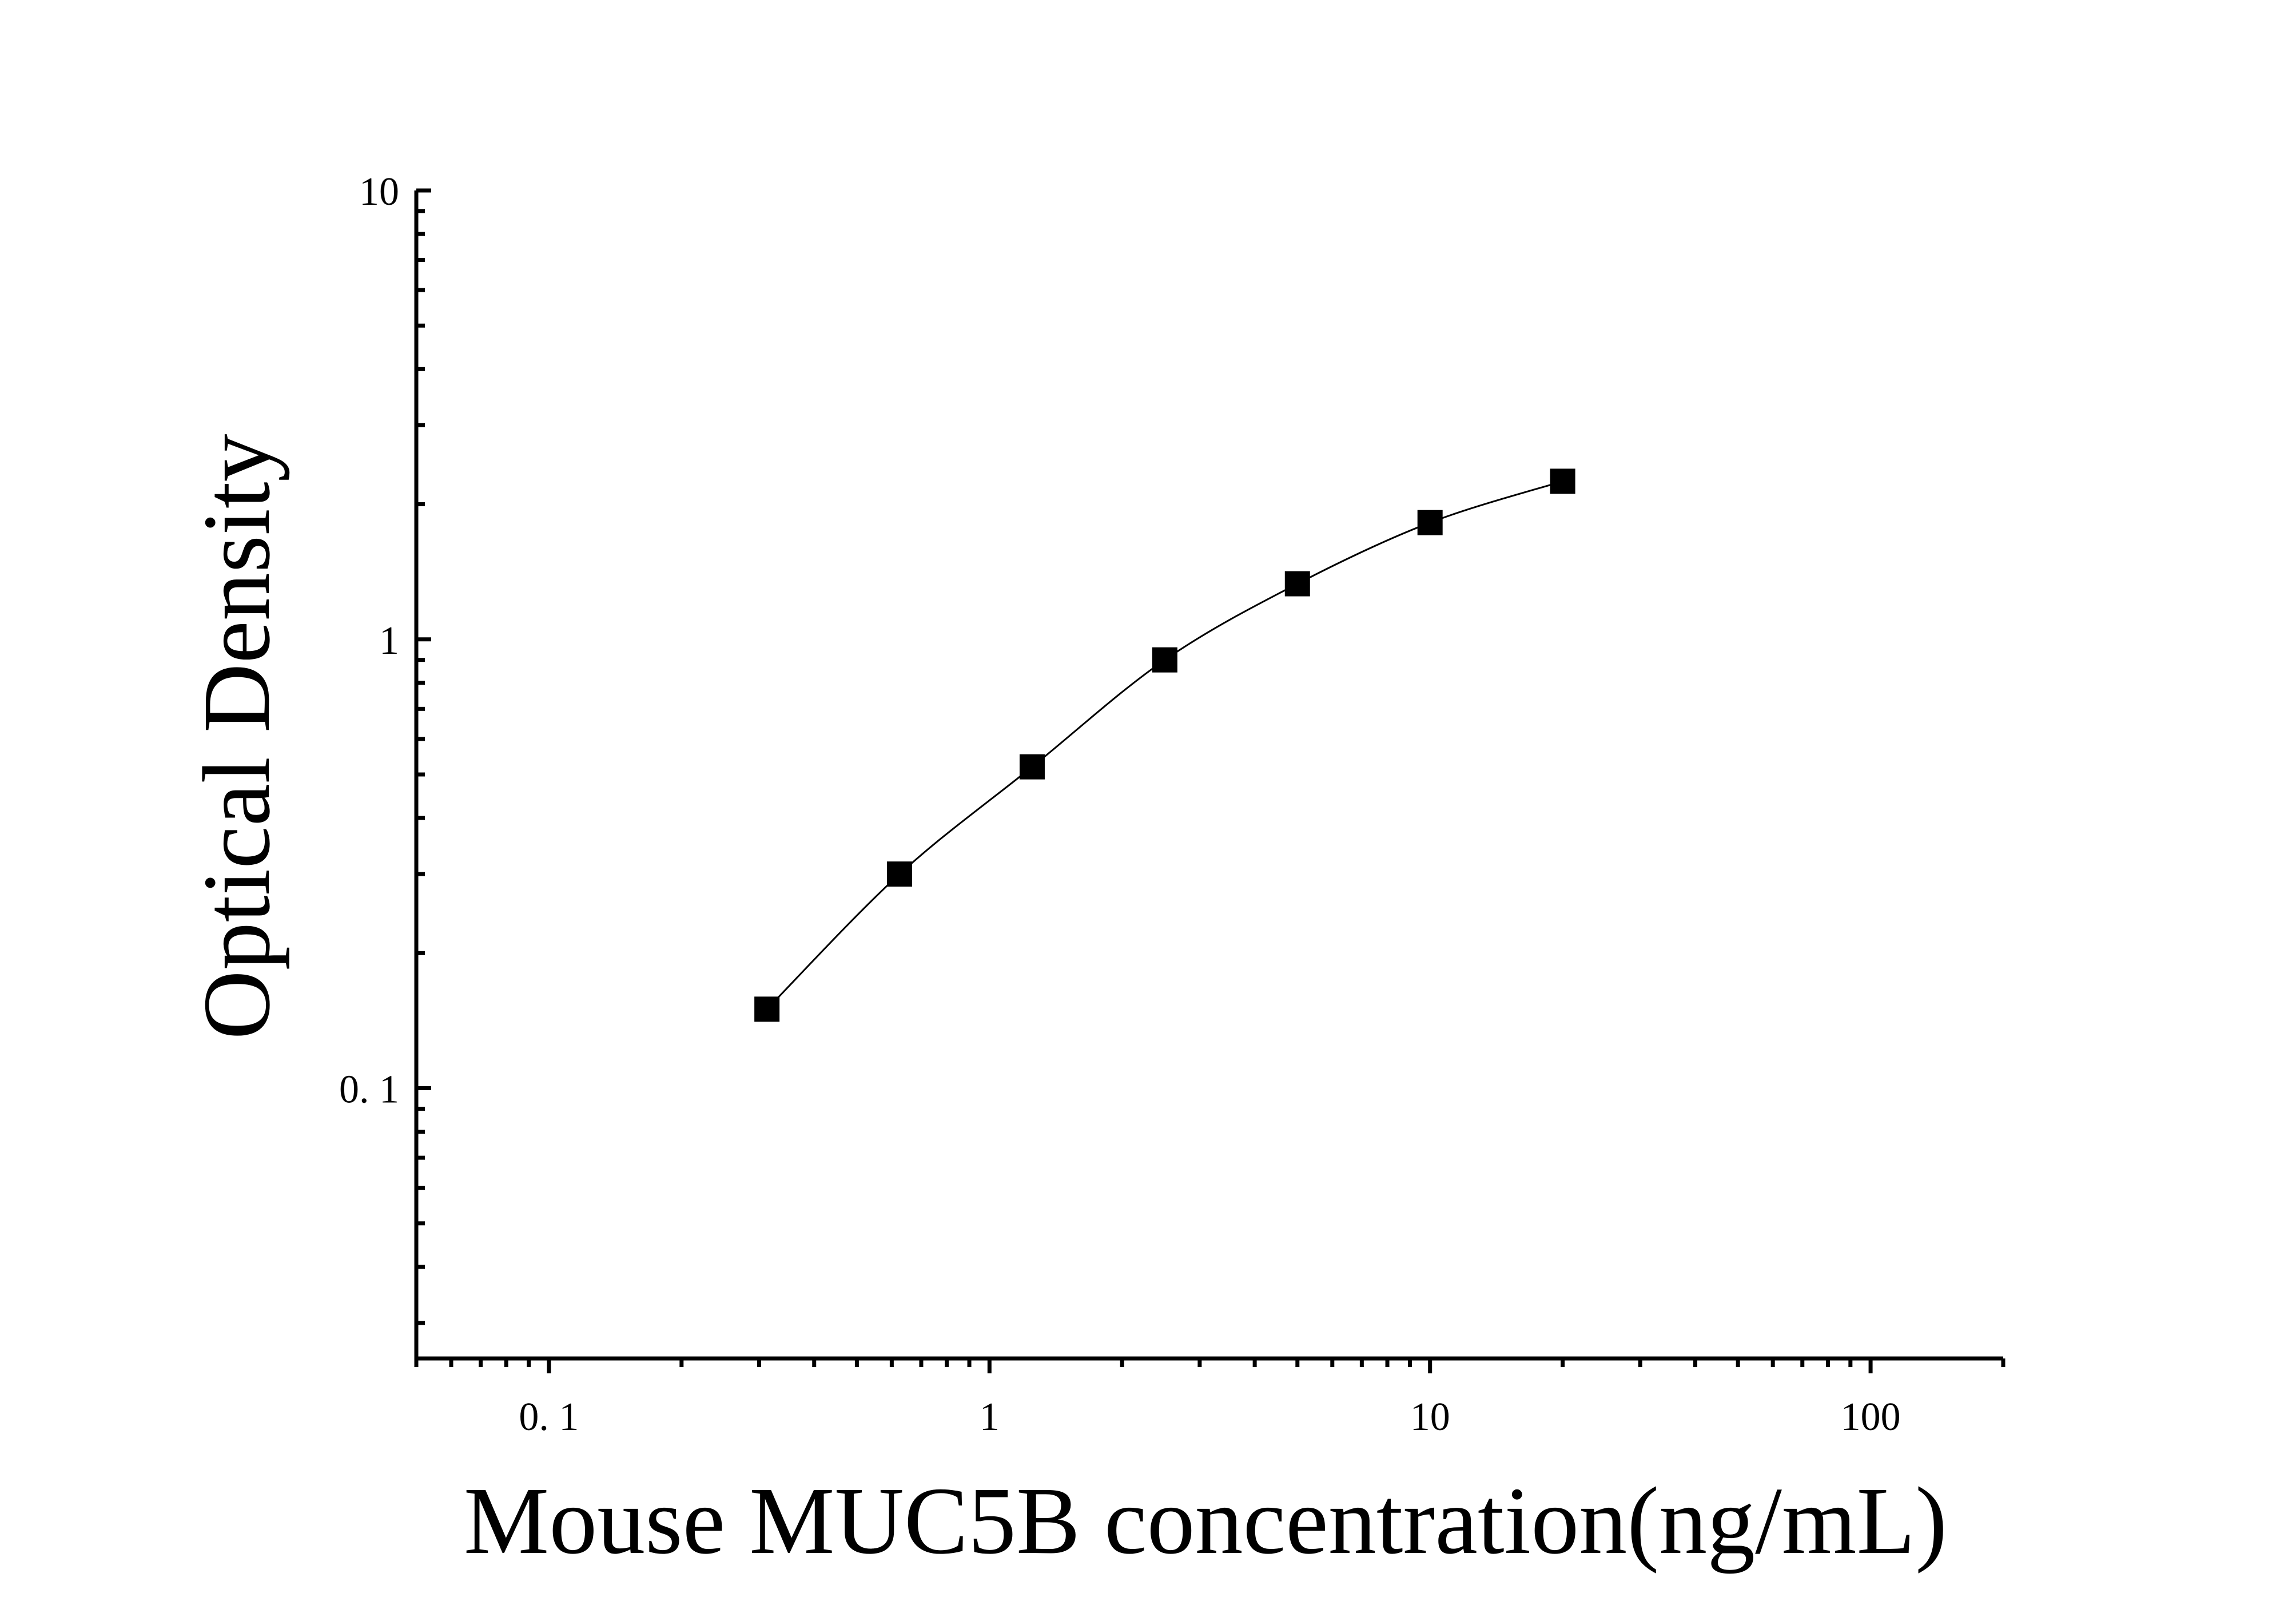  Describe the element at coordinates (1205, 1521) in the screenshot. I see `x-axis-title: Mouse MUC5B concentration(ng/mL)` at that location.